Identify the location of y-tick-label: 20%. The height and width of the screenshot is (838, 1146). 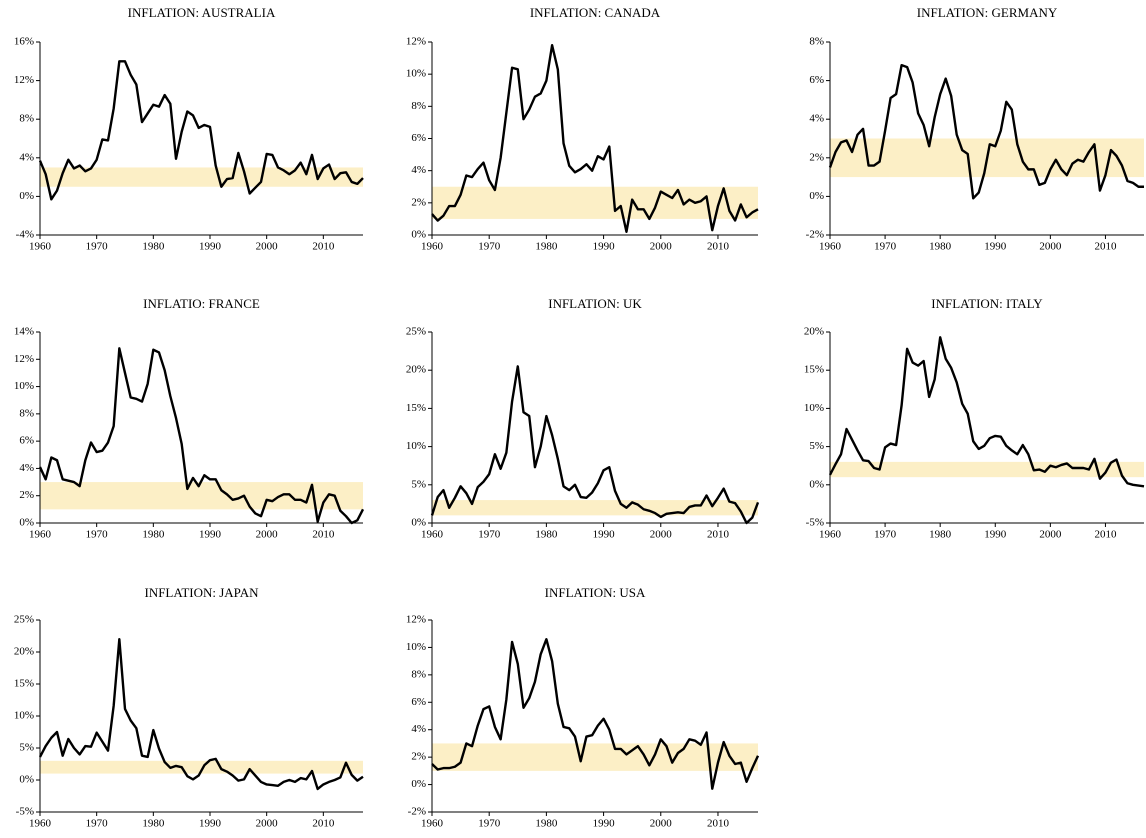
(814, 332).